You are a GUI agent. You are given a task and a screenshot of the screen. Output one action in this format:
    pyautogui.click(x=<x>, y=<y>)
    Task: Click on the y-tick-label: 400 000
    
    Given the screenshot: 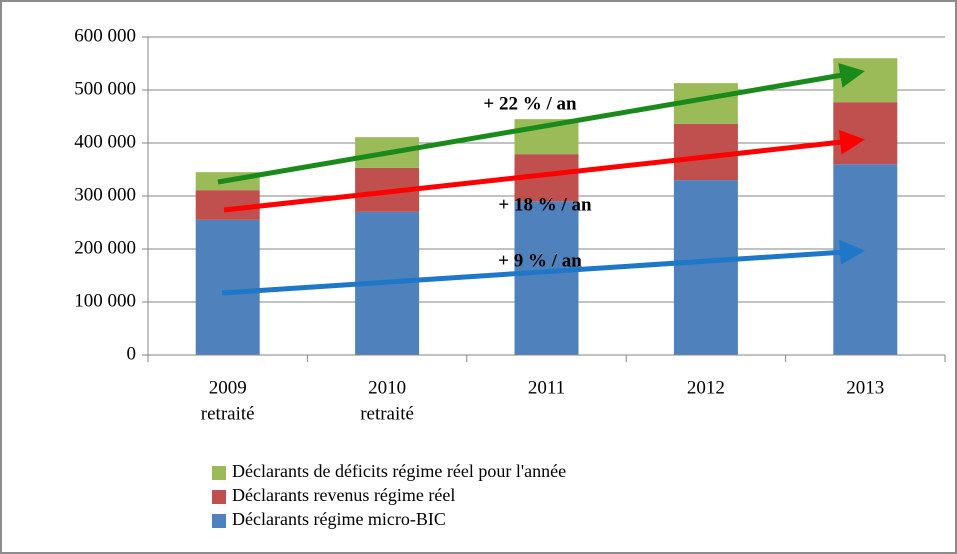 What is the action you would take?
    pyautogui.click(x=105, y=141)
    